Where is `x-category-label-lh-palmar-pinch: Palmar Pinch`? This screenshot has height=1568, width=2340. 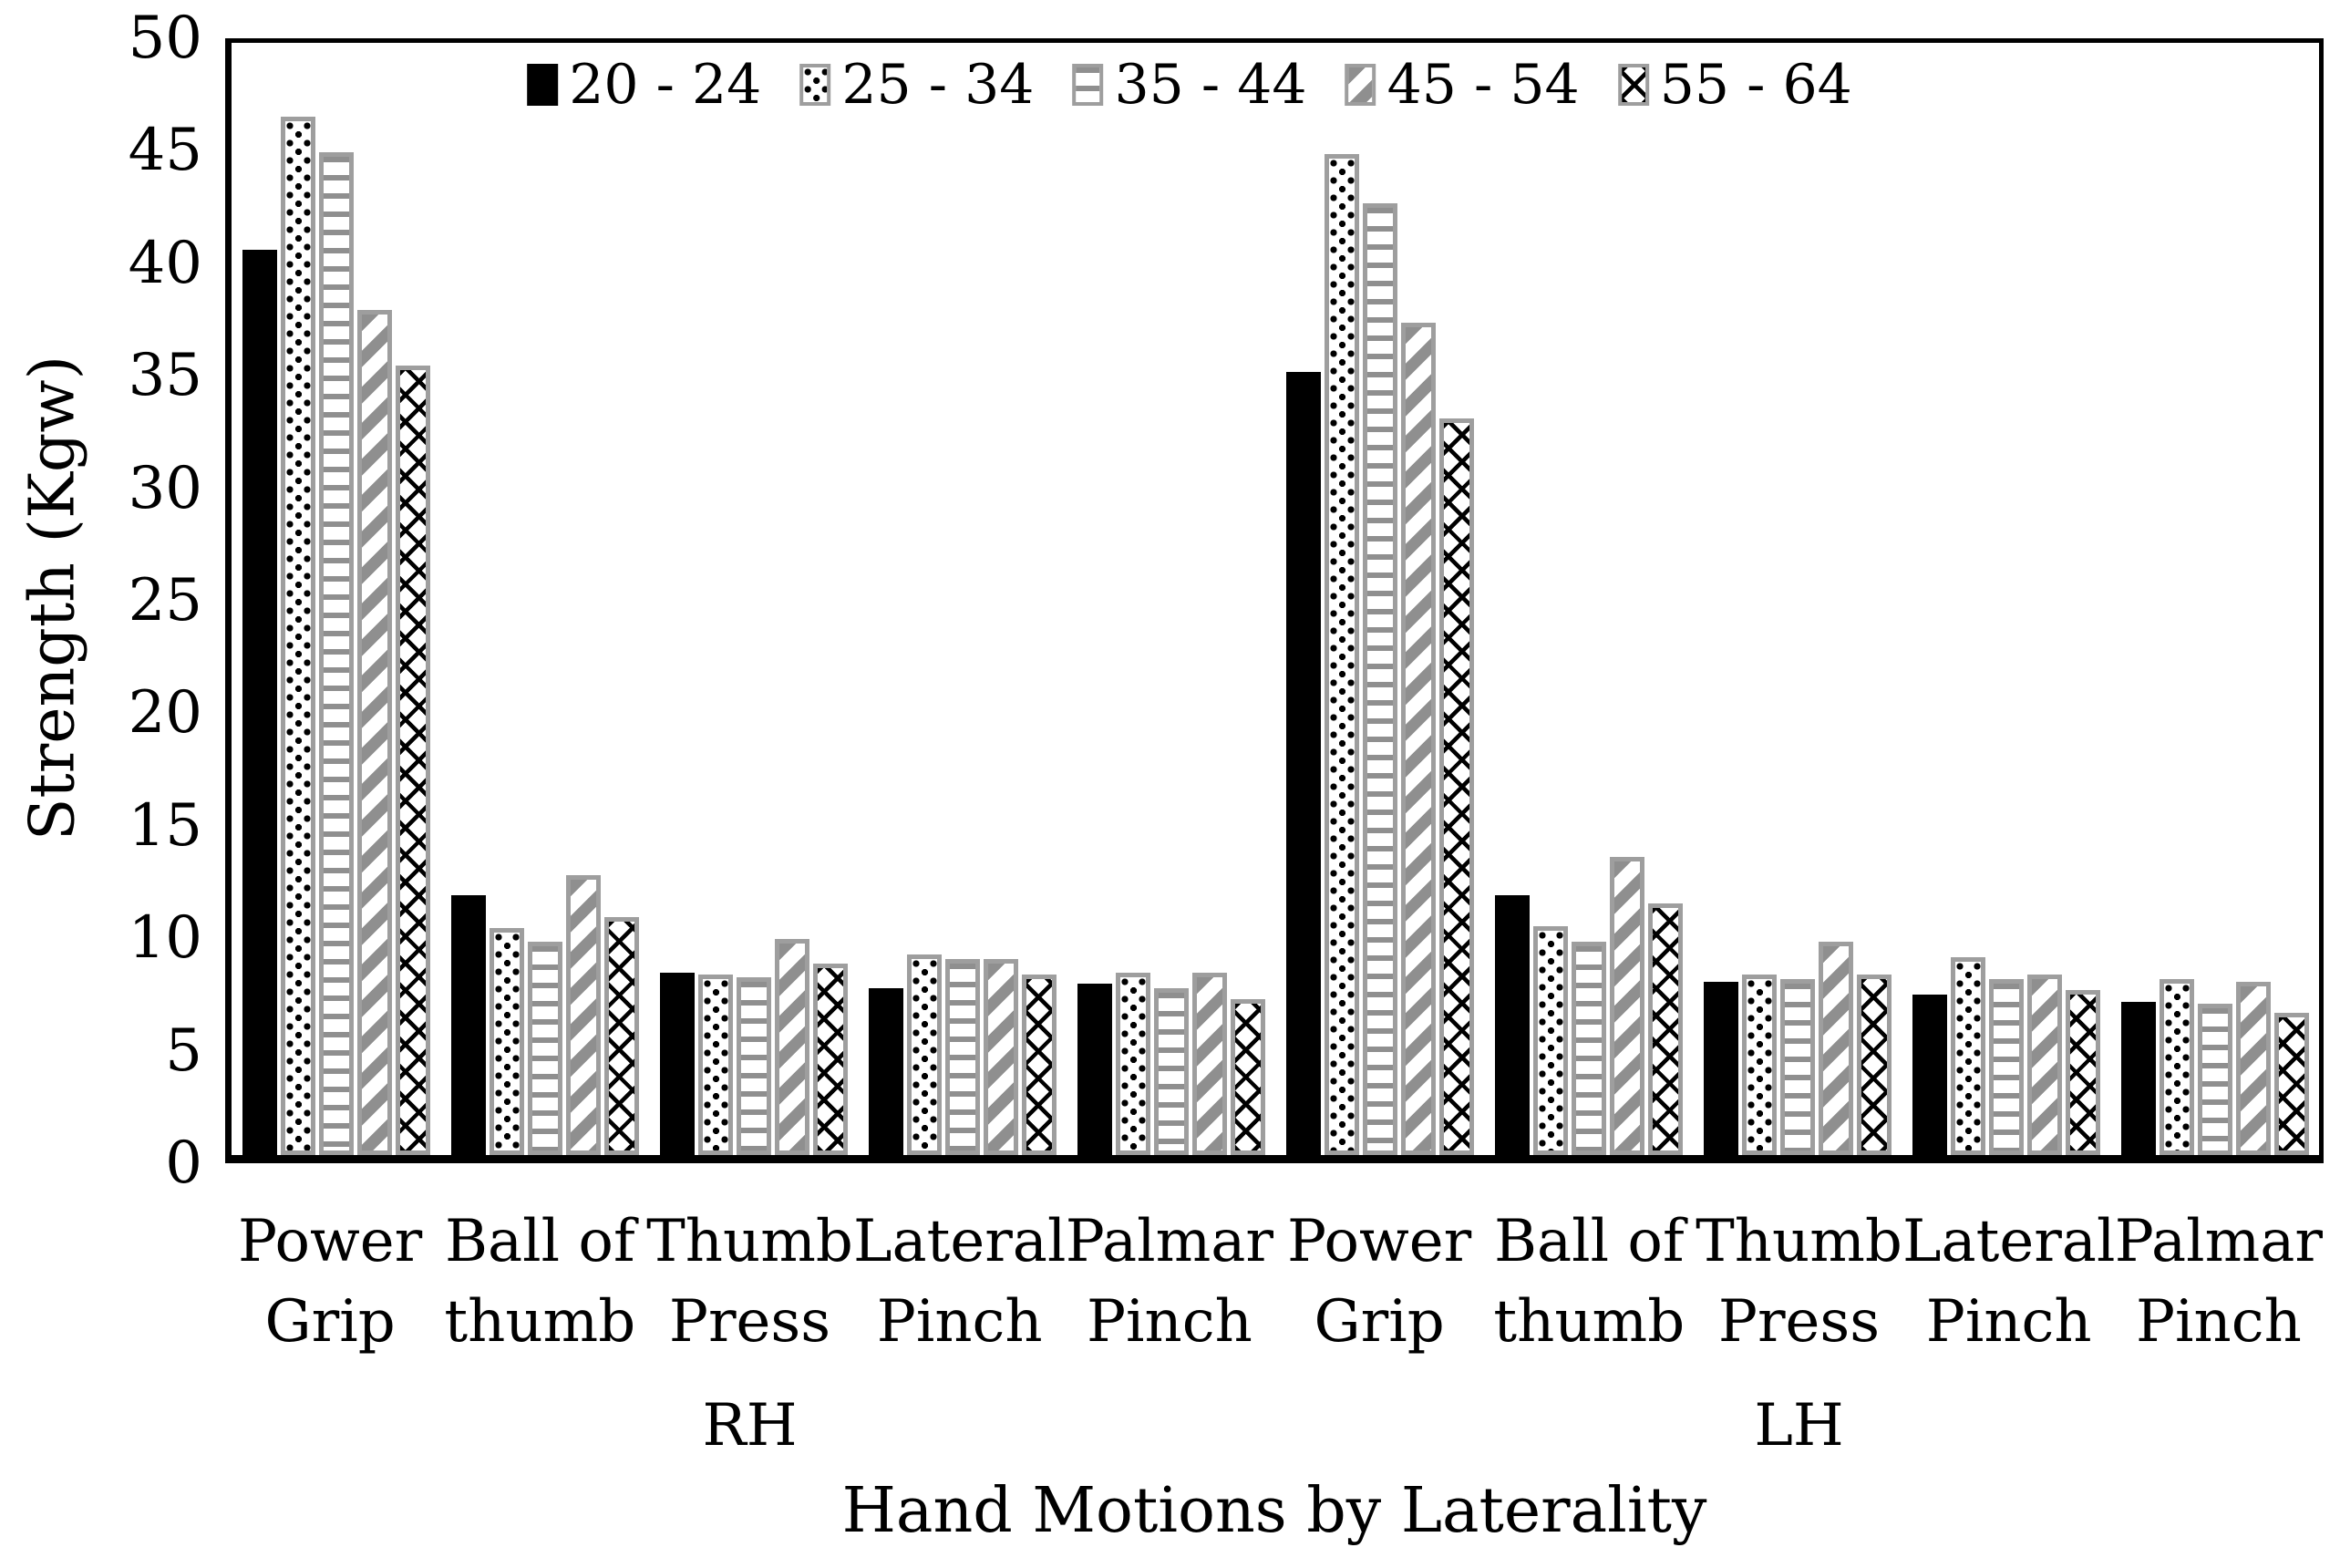 x-category-label-lh-palmar-pinch: Palmar Pinch is located at coordinates (2219, 1282).